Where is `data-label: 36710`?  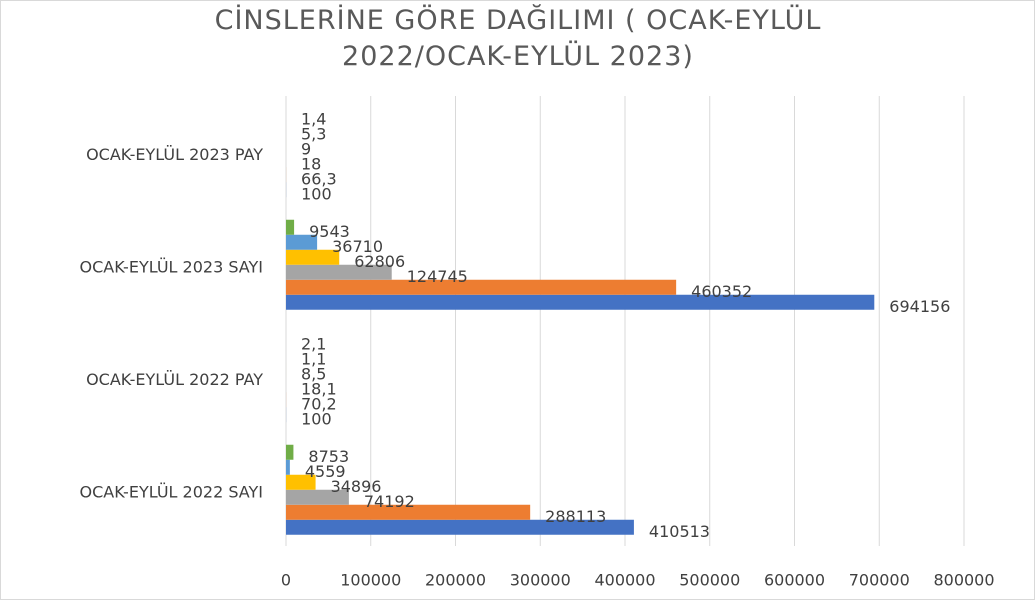 data-label: 36710 is located at coordinates (357, 246).